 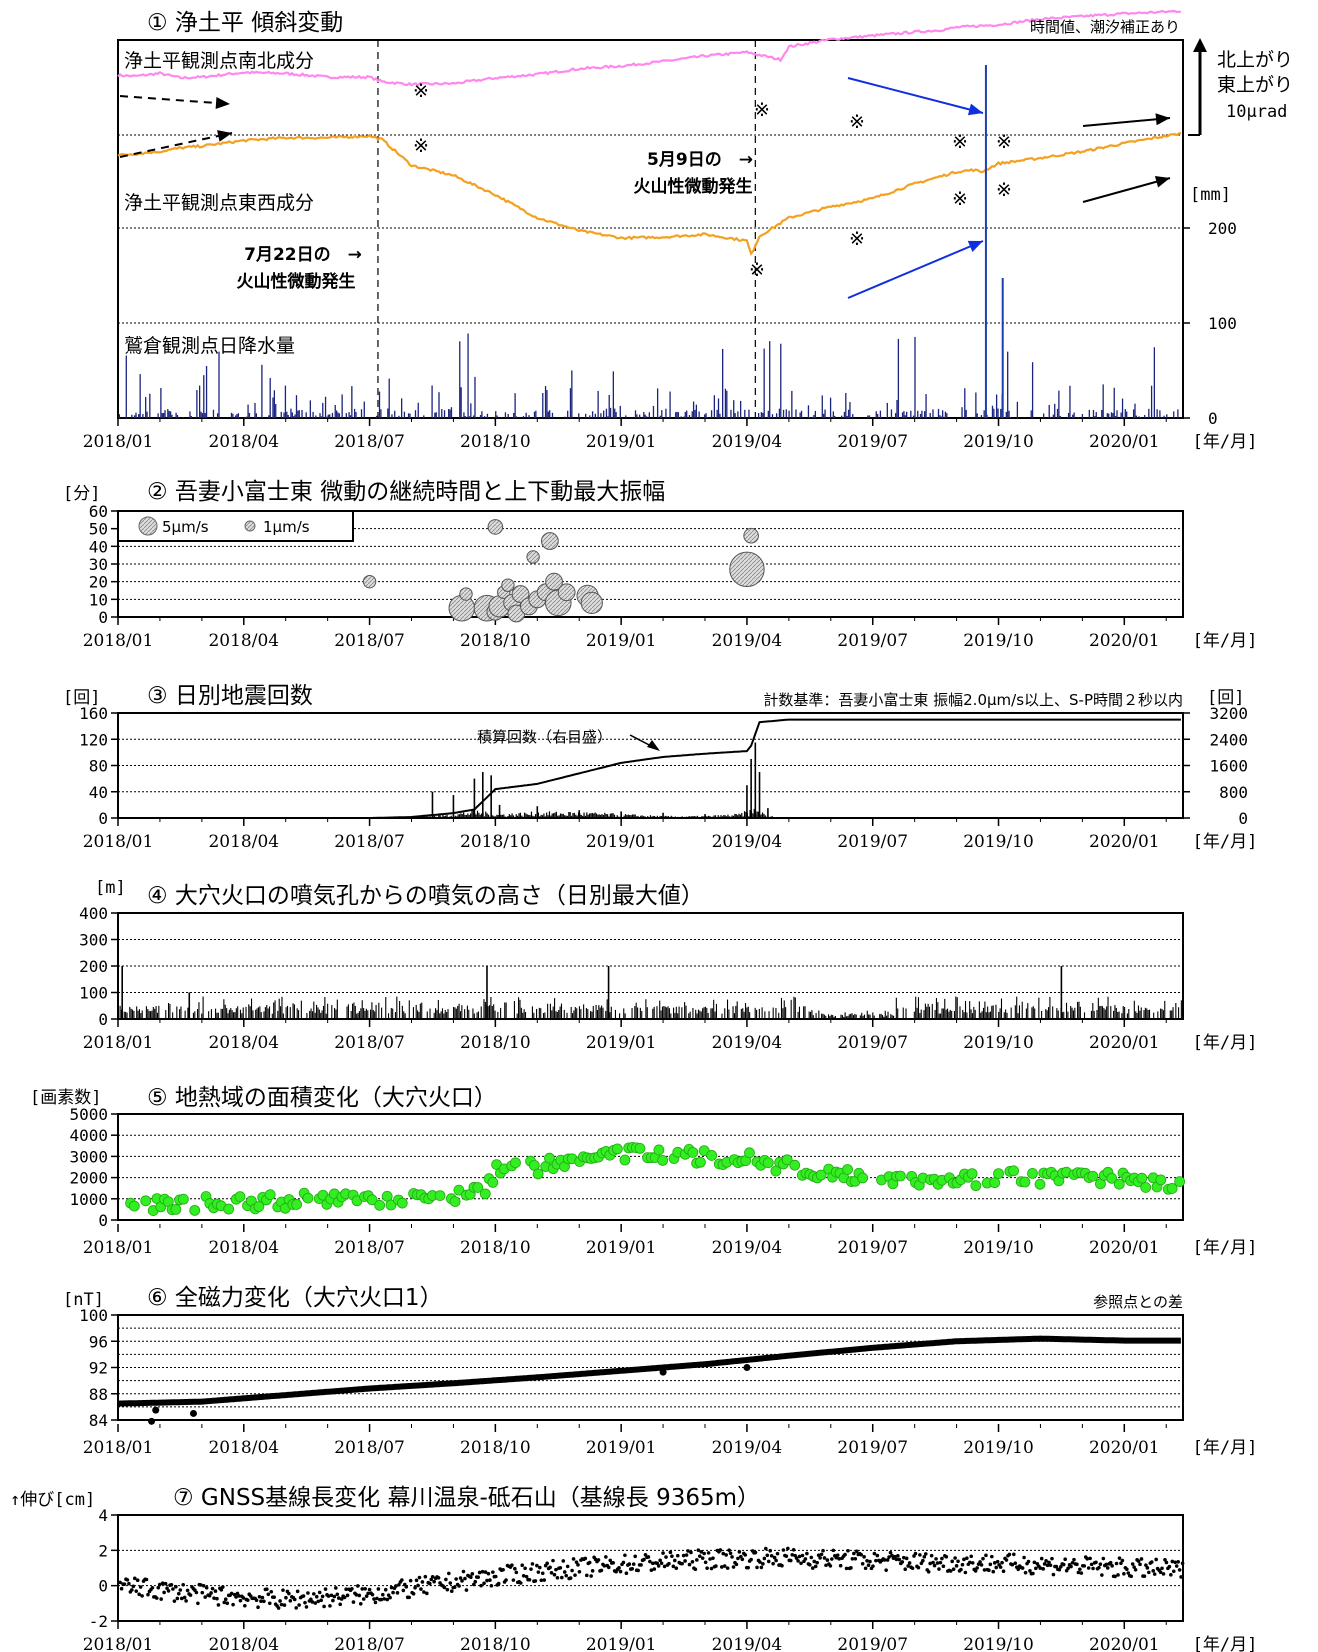 I want to click on x-tick-label: 2019/07, so click(x=872, y=1643).